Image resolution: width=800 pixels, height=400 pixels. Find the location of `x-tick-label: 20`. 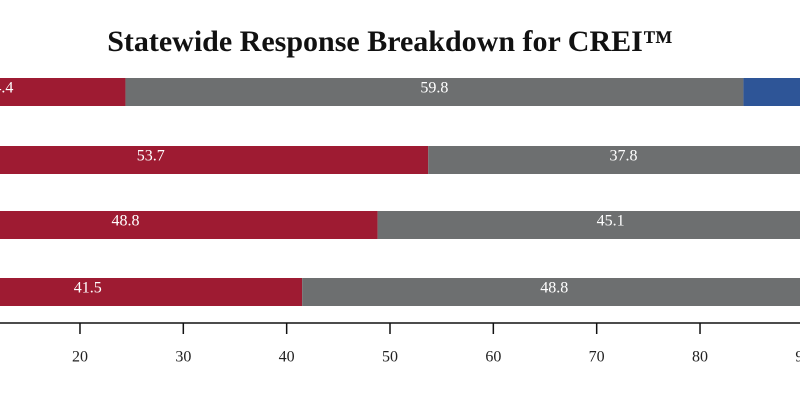

x-tick-label: 20 is located at coordinates (80, 357).